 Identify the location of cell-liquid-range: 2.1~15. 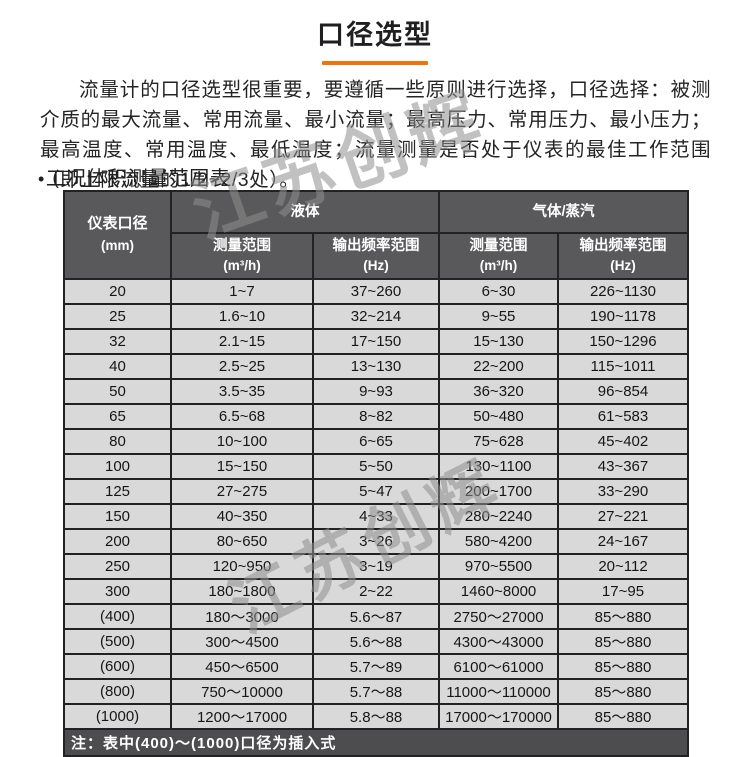
(242, 341).